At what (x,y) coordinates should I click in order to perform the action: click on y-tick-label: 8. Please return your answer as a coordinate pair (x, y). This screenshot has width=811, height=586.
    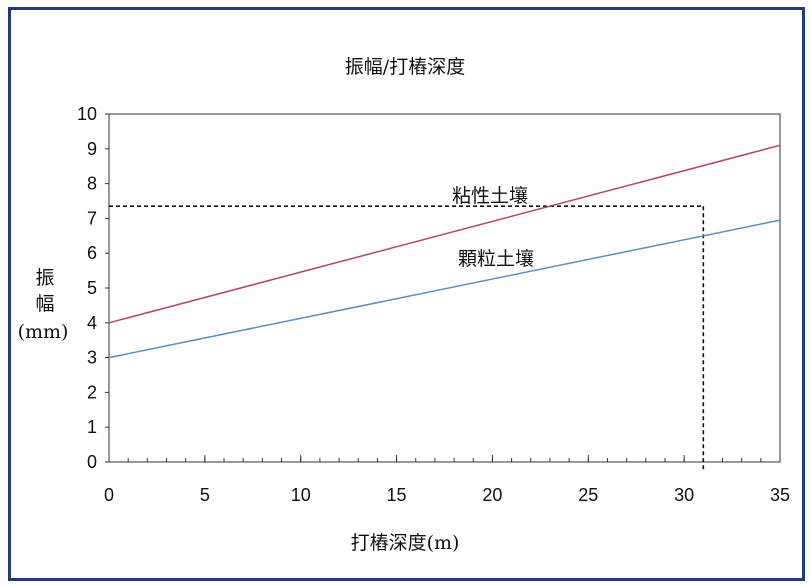
    Looking at the image, I should click on (92, 184).